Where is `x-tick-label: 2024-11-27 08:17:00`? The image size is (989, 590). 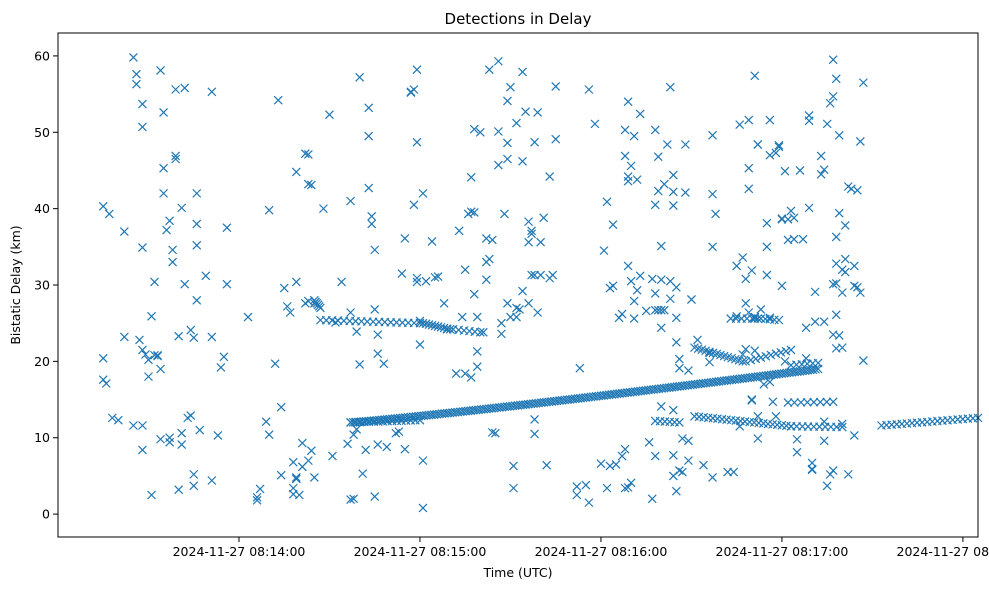
x-tick-label: 2024-11-27 08:17:00 is located at coordinates (782, 551).